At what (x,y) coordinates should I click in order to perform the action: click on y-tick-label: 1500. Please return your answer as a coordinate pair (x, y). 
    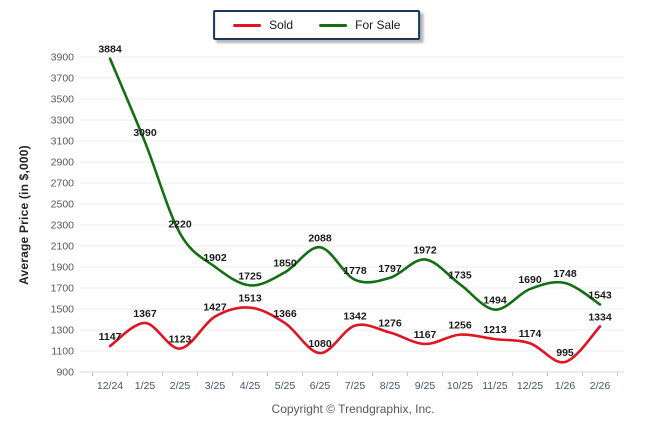
    Looking at the image, I should click on (63, 310).